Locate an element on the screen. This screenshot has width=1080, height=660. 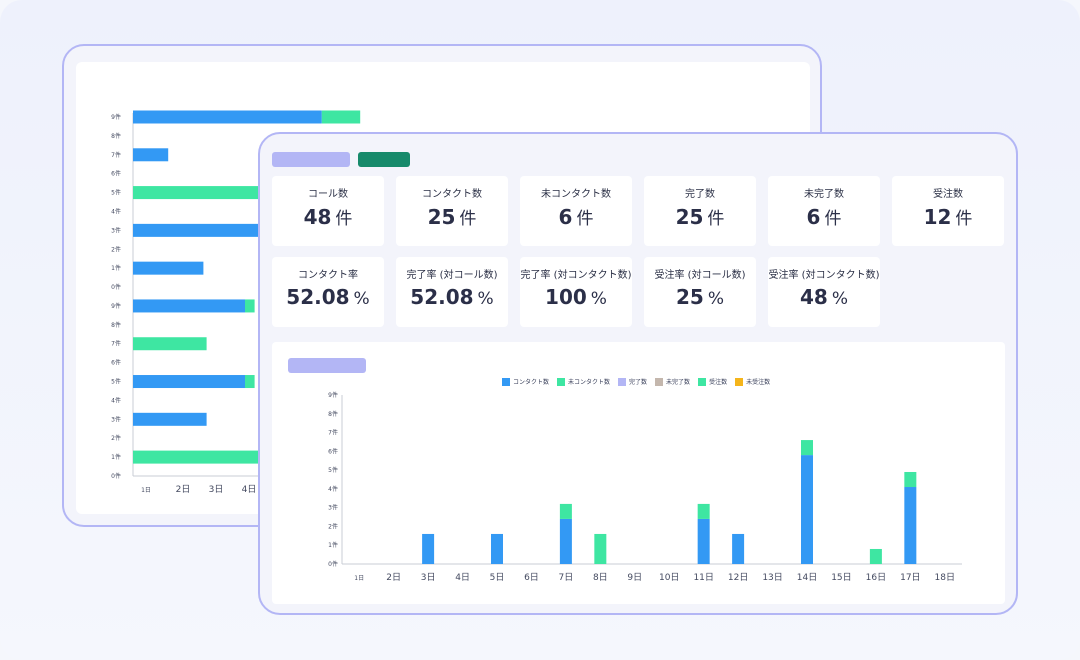
stat-label: コンタクト率 is located at coordinates (328, 275).